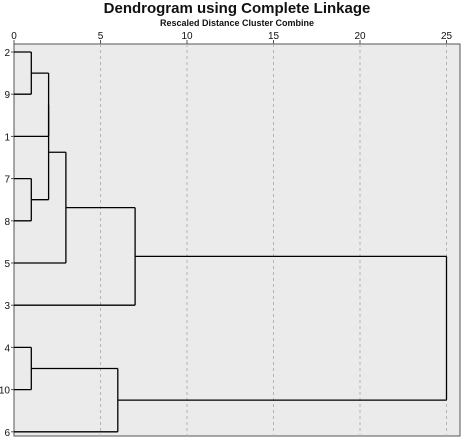 The height and width of the screenshot is (440, 474). Describe the element at coordinates (7, 243) in the screenshot. I see `leaf-labels: 2 9 1 7 8 5 3 4 10 6` at that location.